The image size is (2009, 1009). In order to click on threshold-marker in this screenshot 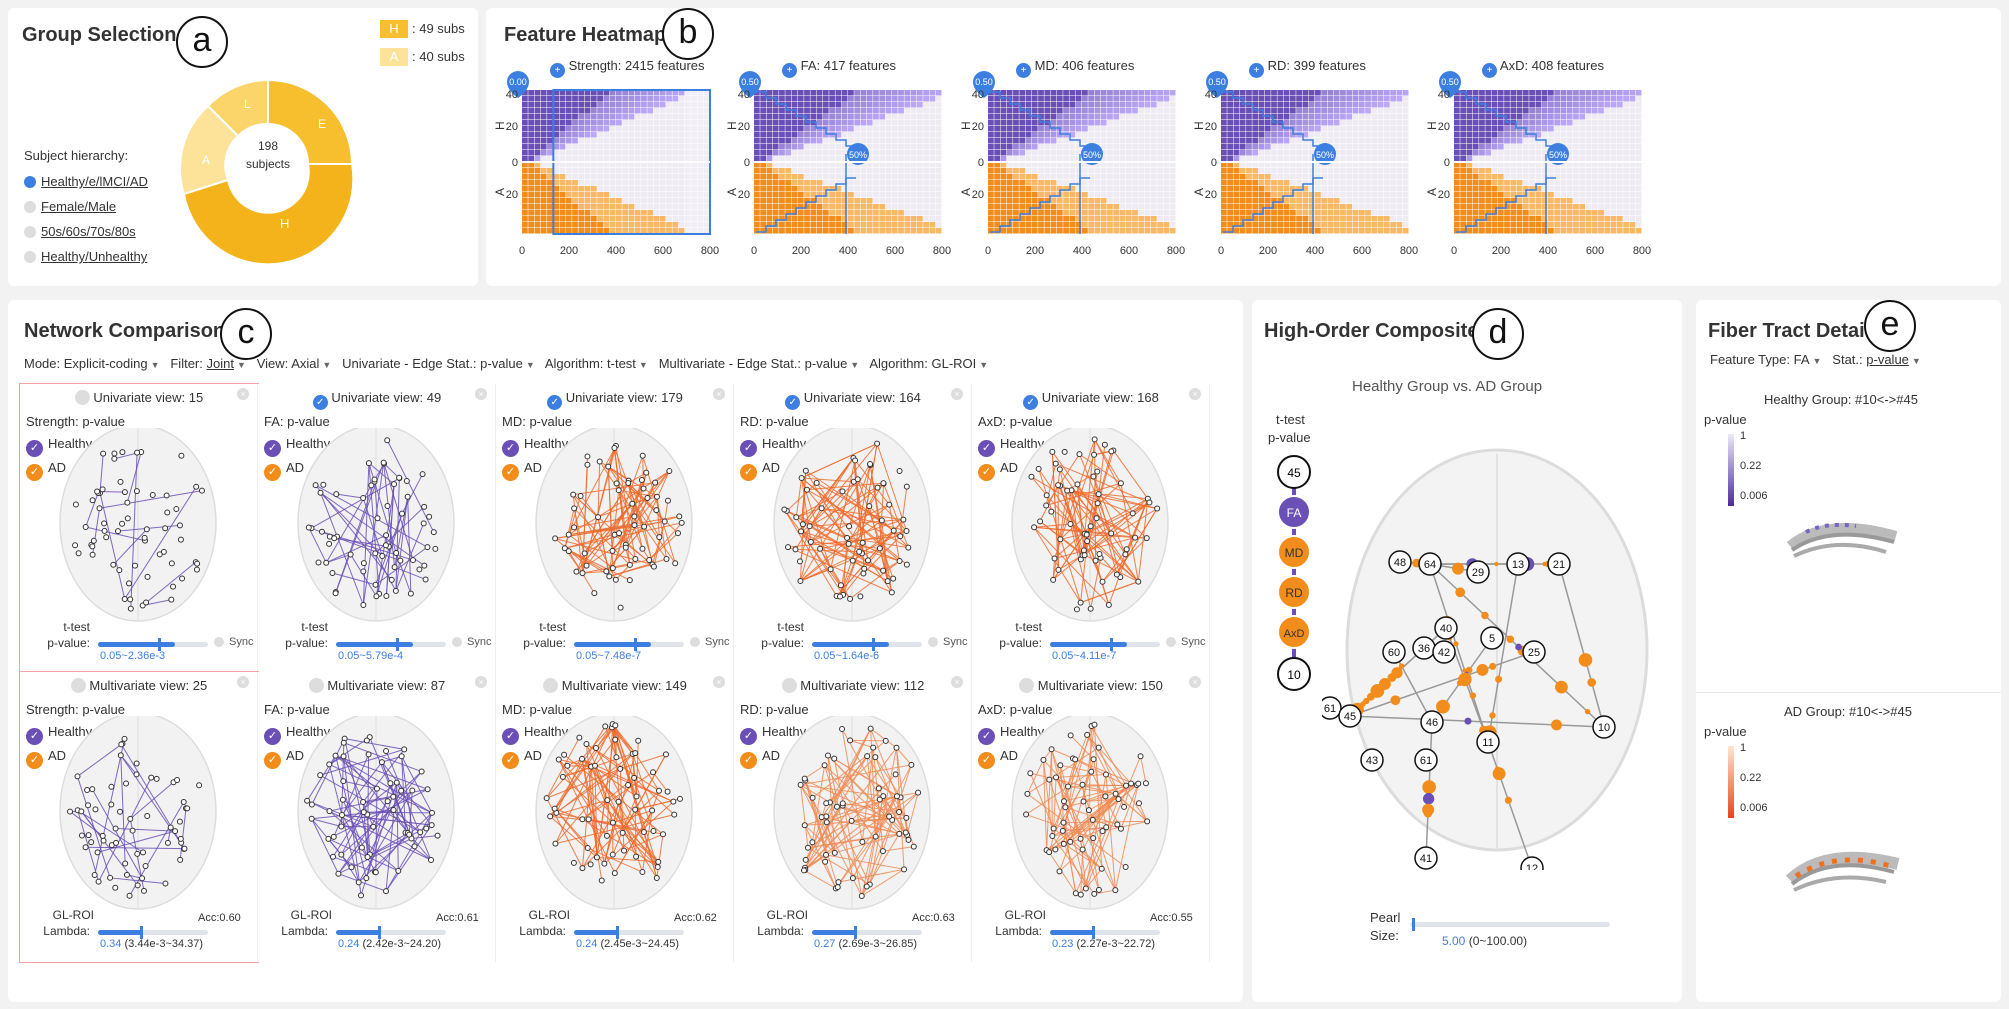, I will do `click(858, 154)`.